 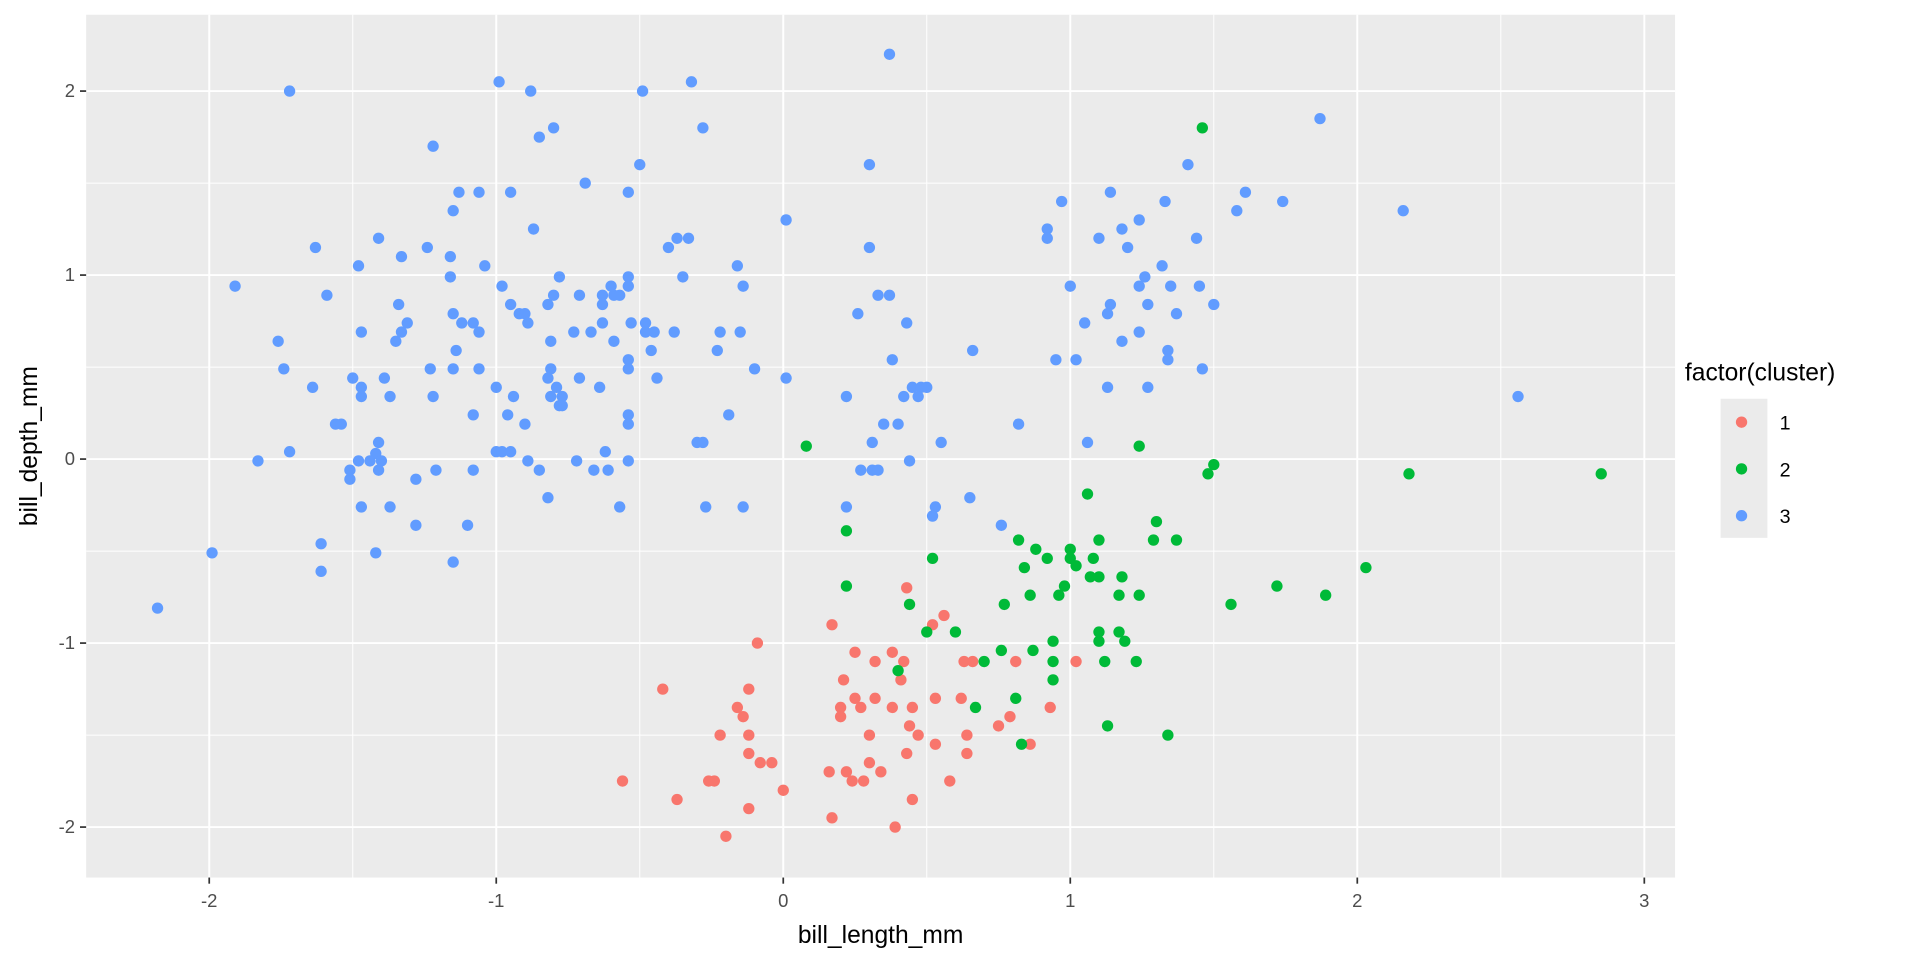 What do you see at coordinates (67, 642) in the screenshot?
I see `y-tick-label: -1` at bounding box center [67, 642].